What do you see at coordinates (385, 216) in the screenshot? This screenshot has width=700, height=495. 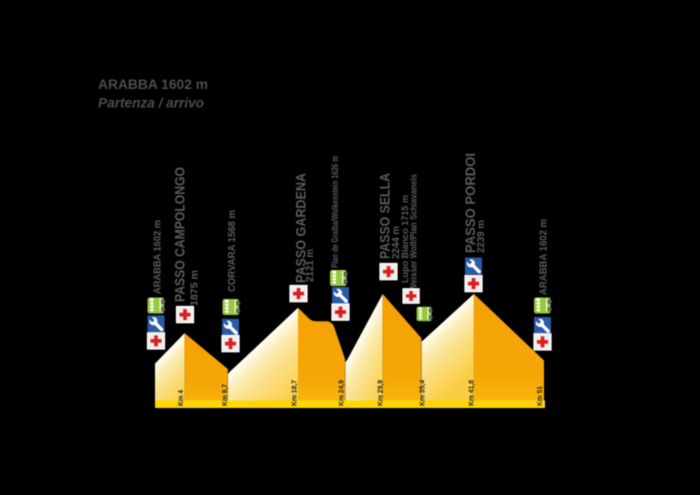 I see `svg-text: PASSO SELLA` at bounding box center [385, 216].